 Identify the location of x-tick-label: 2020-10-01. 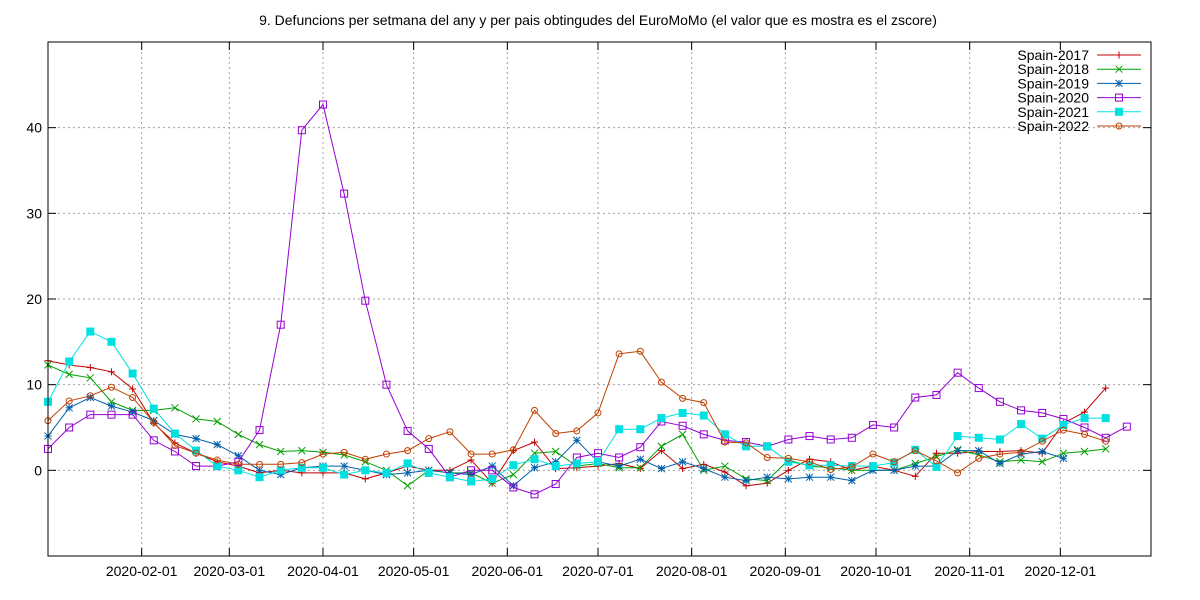
(876, 571).